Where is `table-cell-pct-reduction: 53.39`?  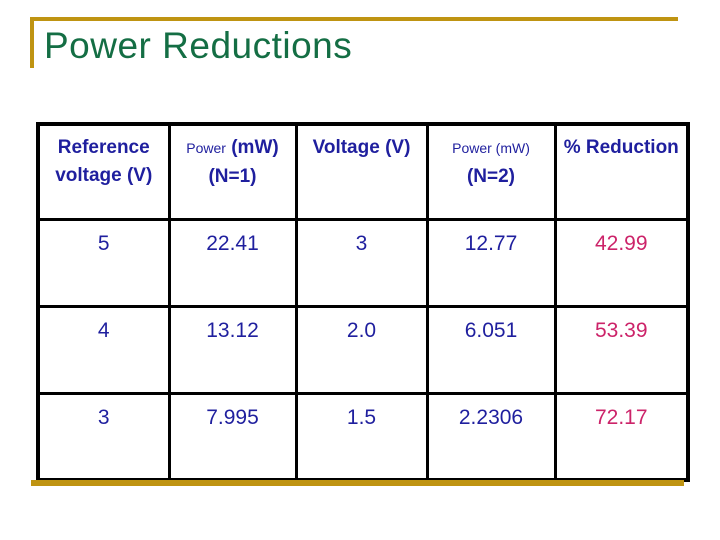
table-cell-pct-reduction: 53.39 is located at coordinates (621, 349).